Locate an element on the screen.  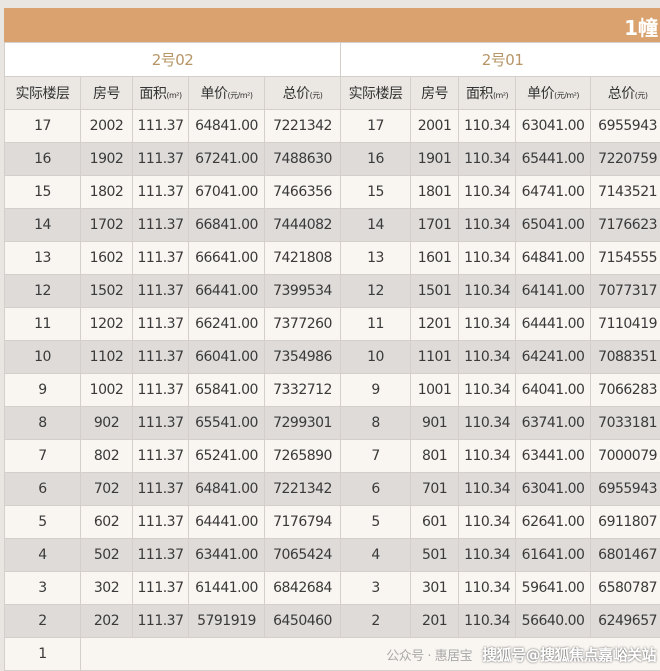
table-cell: 701 is located at coordinates (435, 489).